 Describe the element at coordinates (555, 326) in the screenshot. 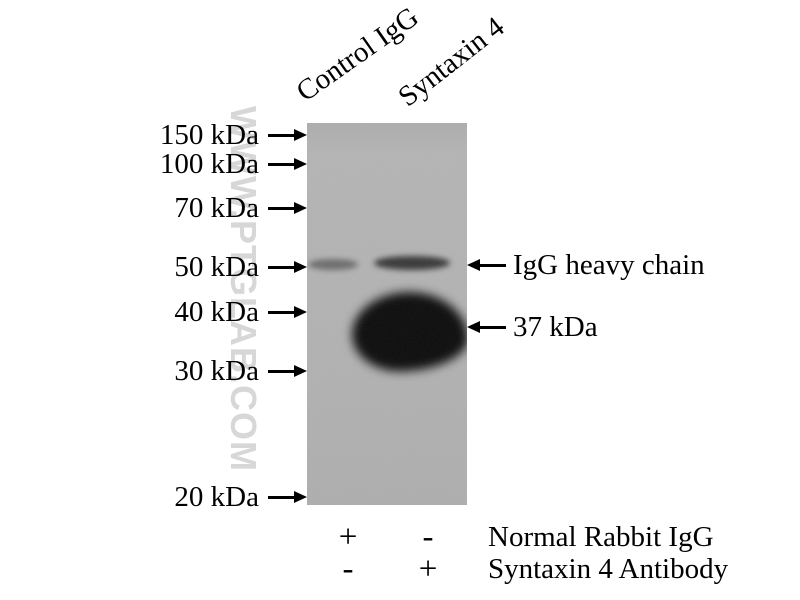

I see `annotation-label: 37 kDa` at that location.